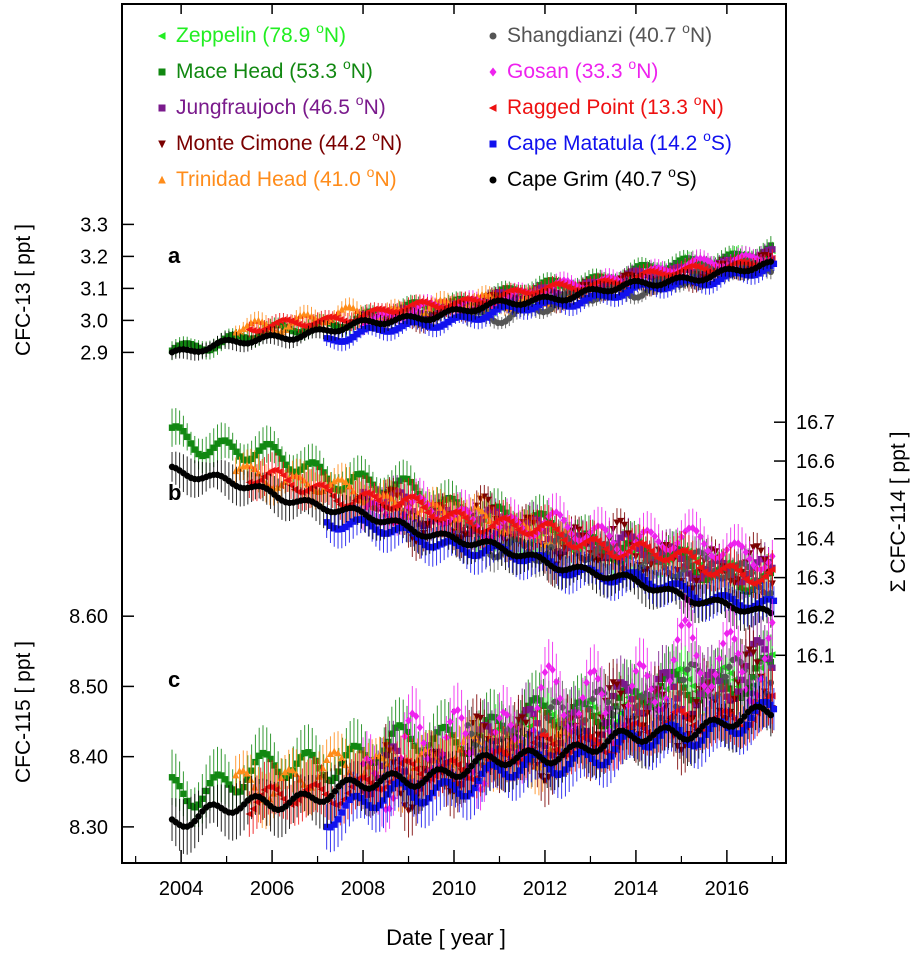 The image size is (919, 977). Describe the element at coordinates (815, 462) in the screenshot. I see `y-tick-label: 16.6` at that location.